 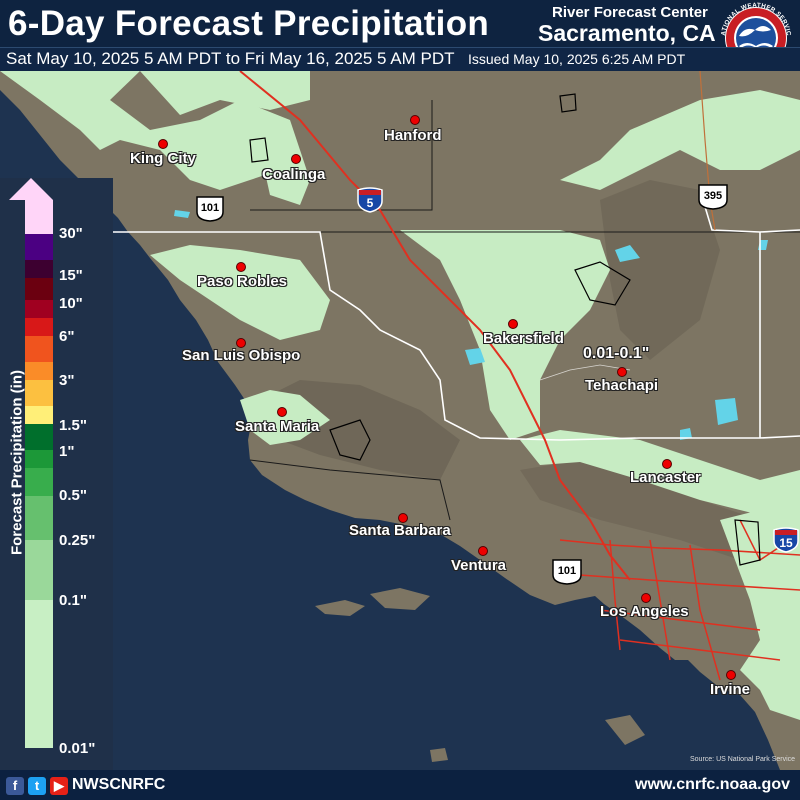 What do you see at coordinates (730, 689) in the screenshot?
I see `city-label: Irvine` at bounding box center [730, 689].